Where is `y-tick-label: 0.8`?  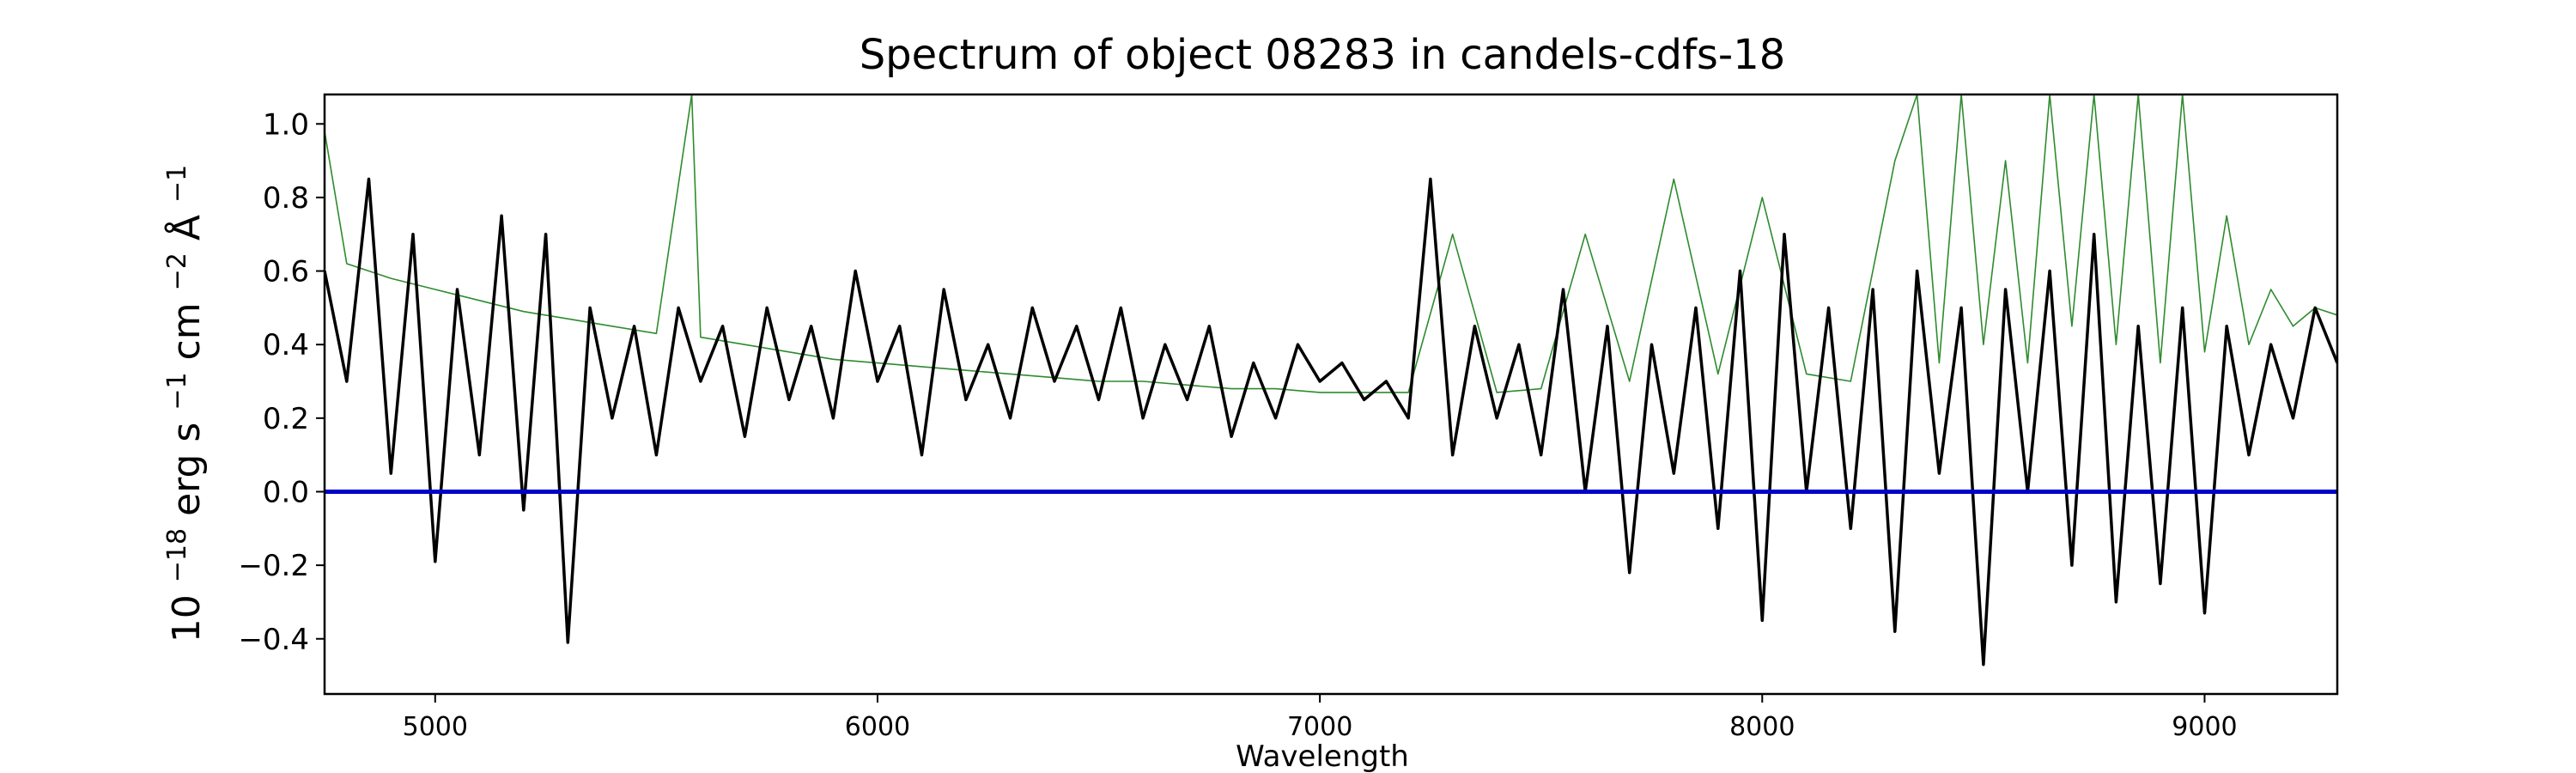 y-tick-label: 0.8 is located at coordinates (286, 198).